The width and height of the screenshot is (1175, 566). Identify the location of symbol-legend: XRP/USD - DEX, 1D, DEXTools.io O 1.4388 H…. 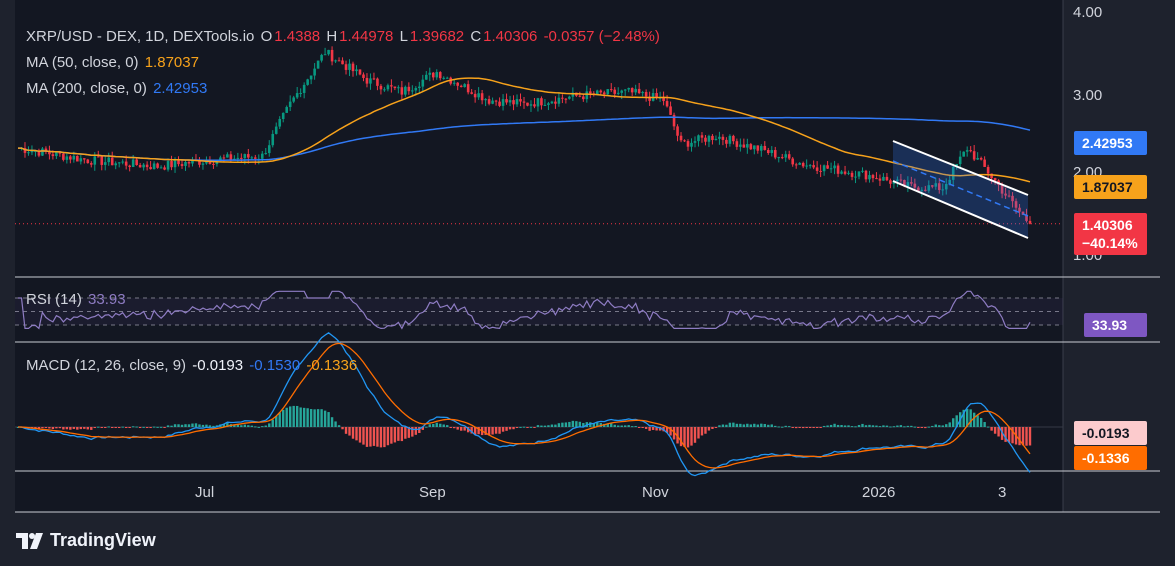
(344, 36).